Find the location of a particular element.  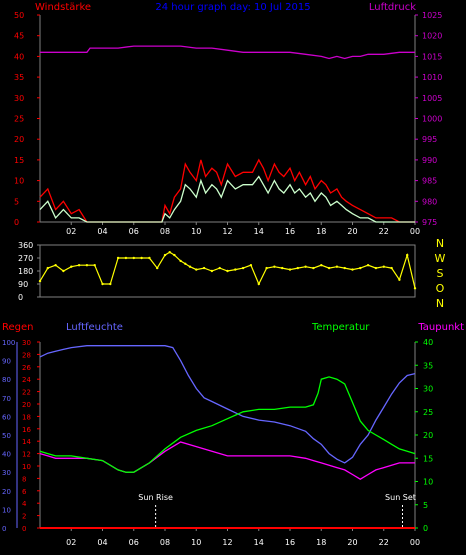

pressure-tick-label: 980 is located at coordinates (429, 201).